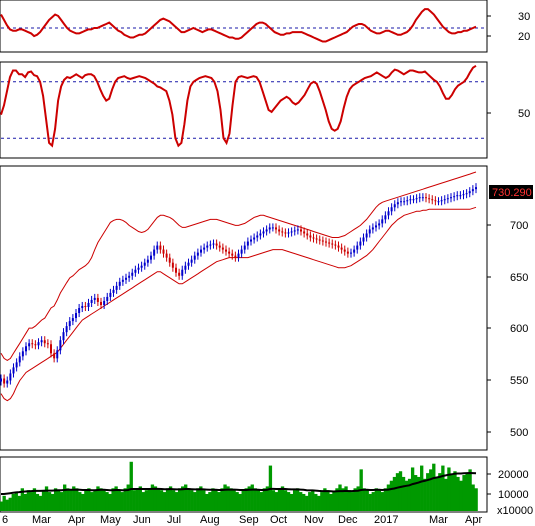 This screenshot has height=526, width=535. I want to click on price-tick-550: 550, so click(519, 381).